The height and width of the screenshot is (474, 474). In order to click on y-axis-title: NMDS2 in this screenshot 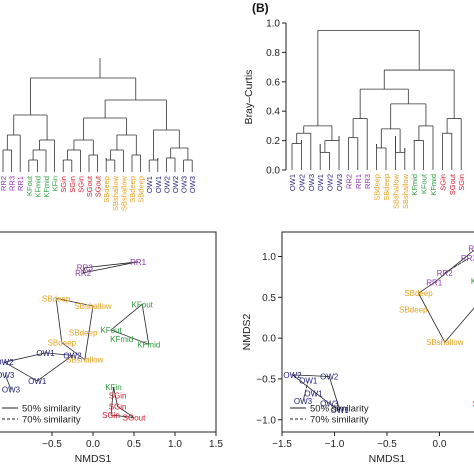, I will do `click(247, 331)`.